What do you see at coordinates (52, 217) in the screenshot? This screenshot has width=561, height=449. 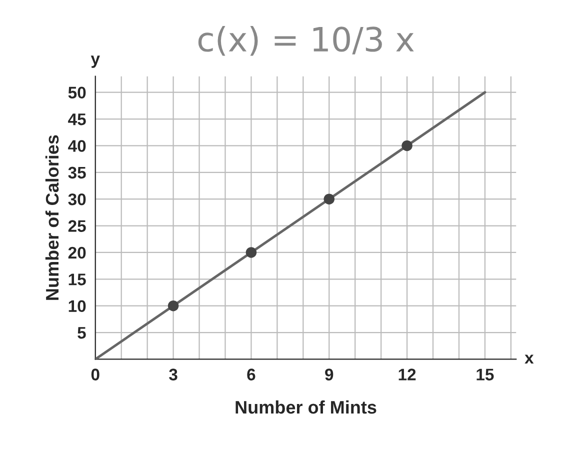 I see `y-axis-title: Number of Calories` at bounding box center [52, 217].